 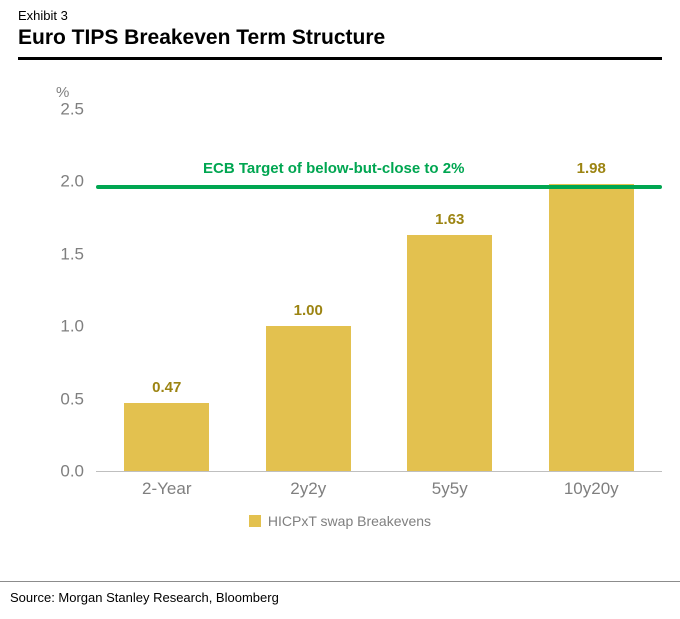 What do you see at coordinates (449, 488) in the screenshot?
I see `x-tick-label: 5y5y` at bounding box center [449, 488].